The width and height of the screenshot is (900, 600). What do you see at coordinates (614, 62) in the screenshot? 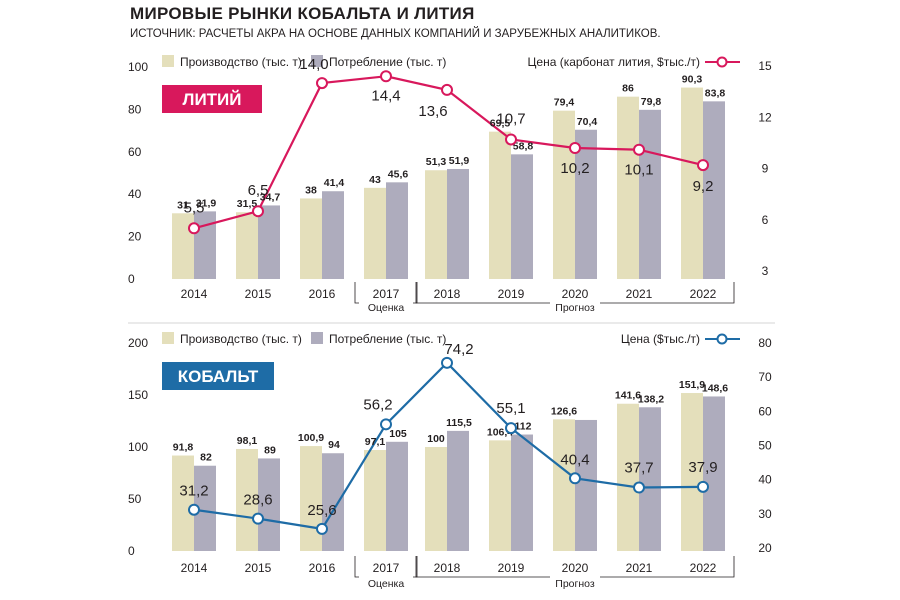
I see `legend-price-label: Цена (карбонат лития, $тыс./т)` at bounding box center [614, 62].